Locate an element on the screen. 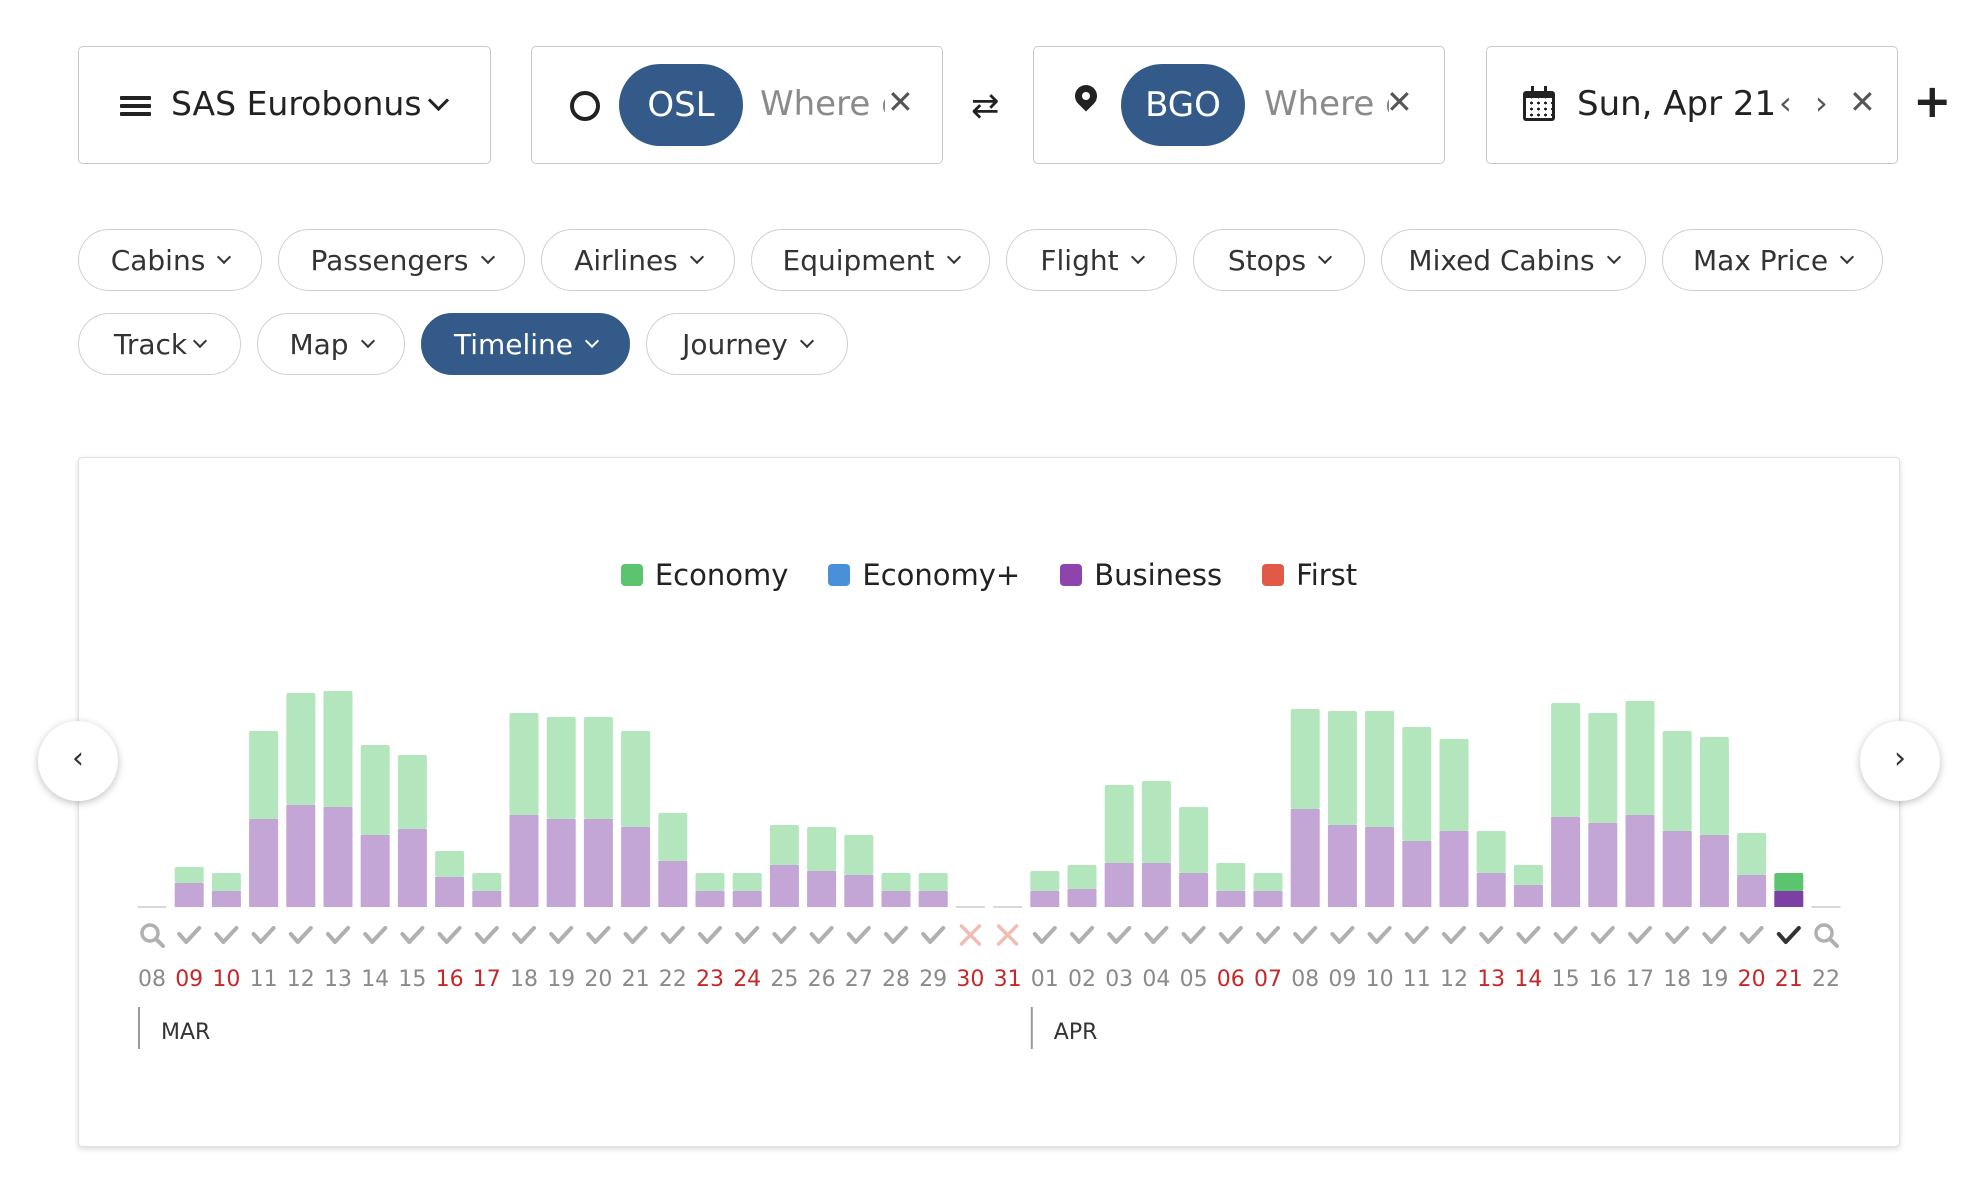 The width and height of the screenshot is (1975, 1181). legend-economy: Economy is located at coordinates (704, 575).